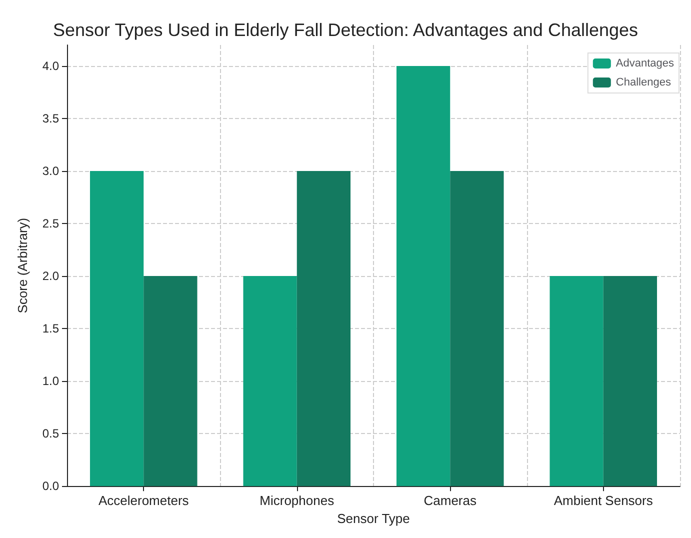 The height and width of the screenshot is (538, 691). What do you see at coordinates (51, 66) in the screenshot?
I see `y-tick-label: 4.0` at bounding box center [51, 66].